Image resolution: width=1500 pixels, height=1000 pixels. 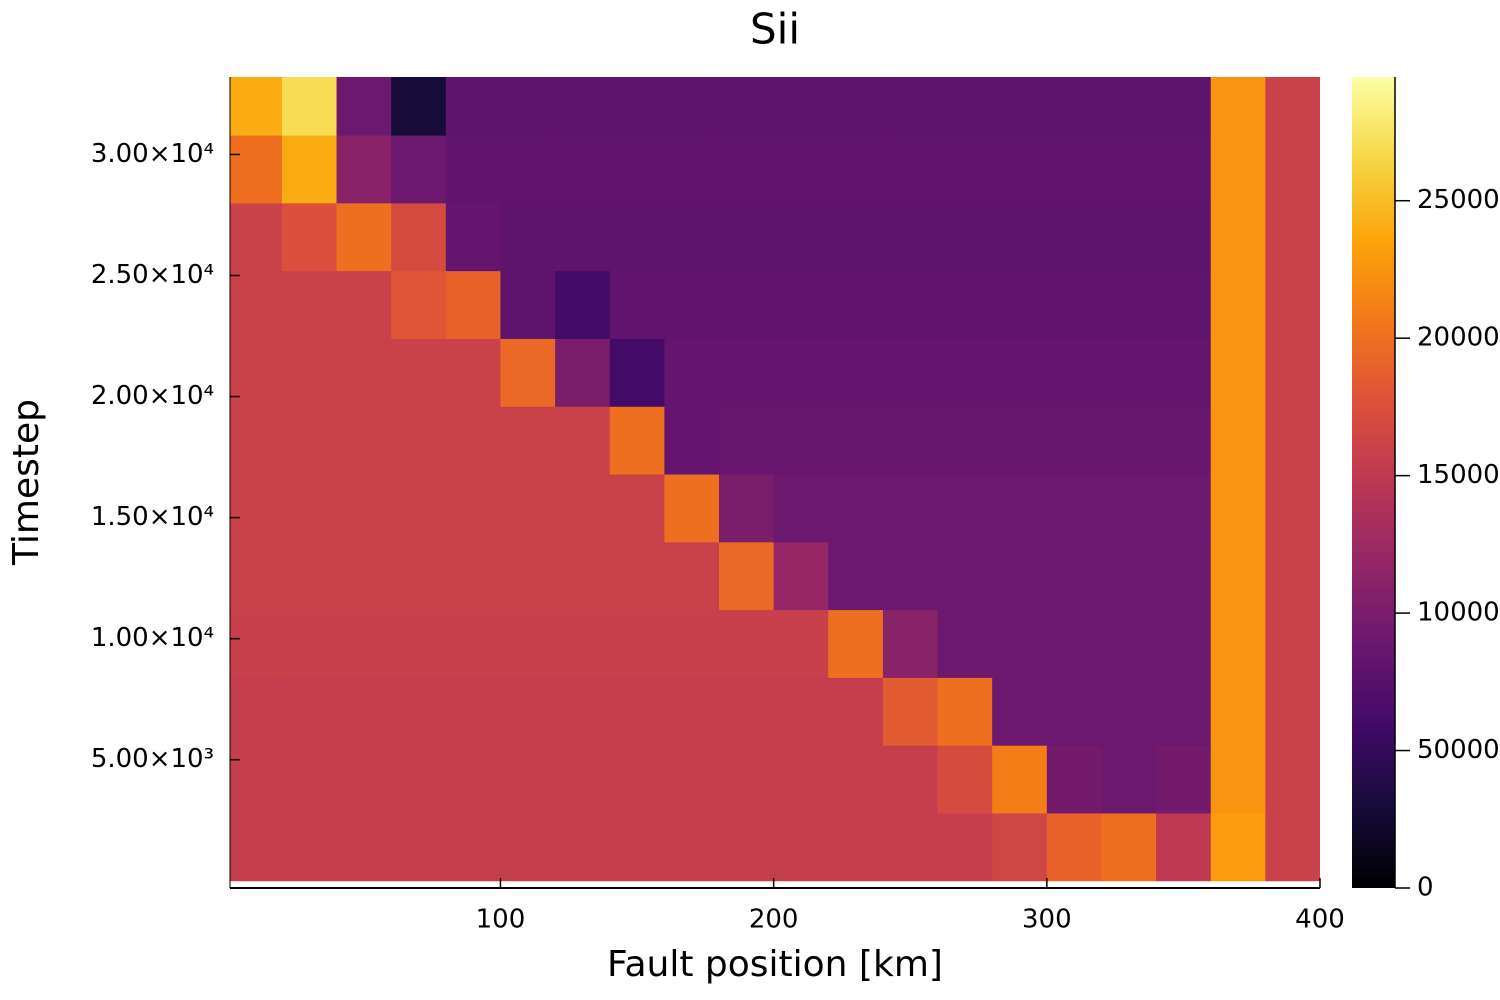 What do you see at coordinates (1373, 482) in the screenshot?
I see `colorbar` at bounding box center [1373, 482].